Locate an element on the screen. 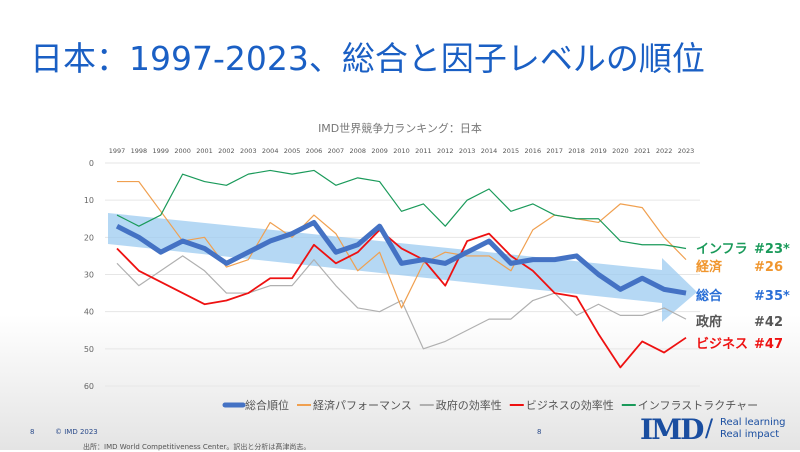 This screenshot has width=800, height=452. x-tick-label: 2006 is located at coordinates (314, 151).